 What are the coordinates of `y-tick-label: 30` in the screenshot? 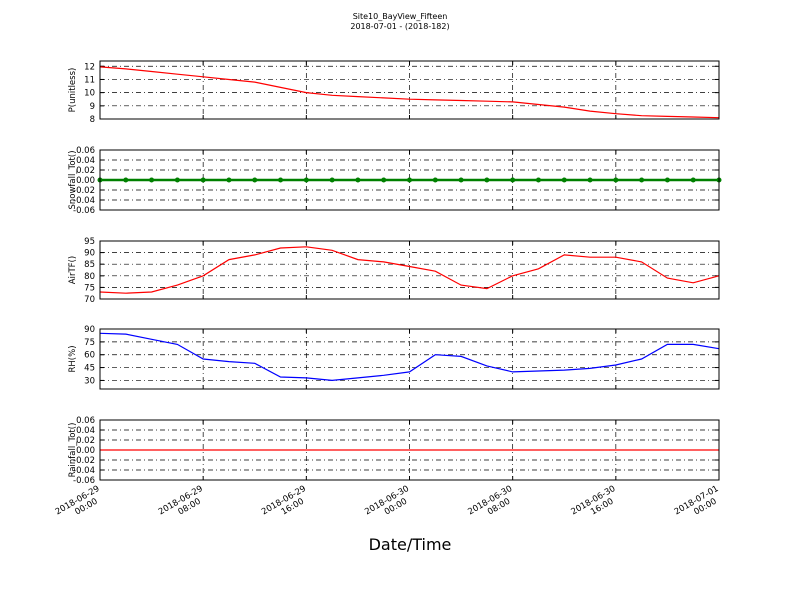 It's located at (89, 381).